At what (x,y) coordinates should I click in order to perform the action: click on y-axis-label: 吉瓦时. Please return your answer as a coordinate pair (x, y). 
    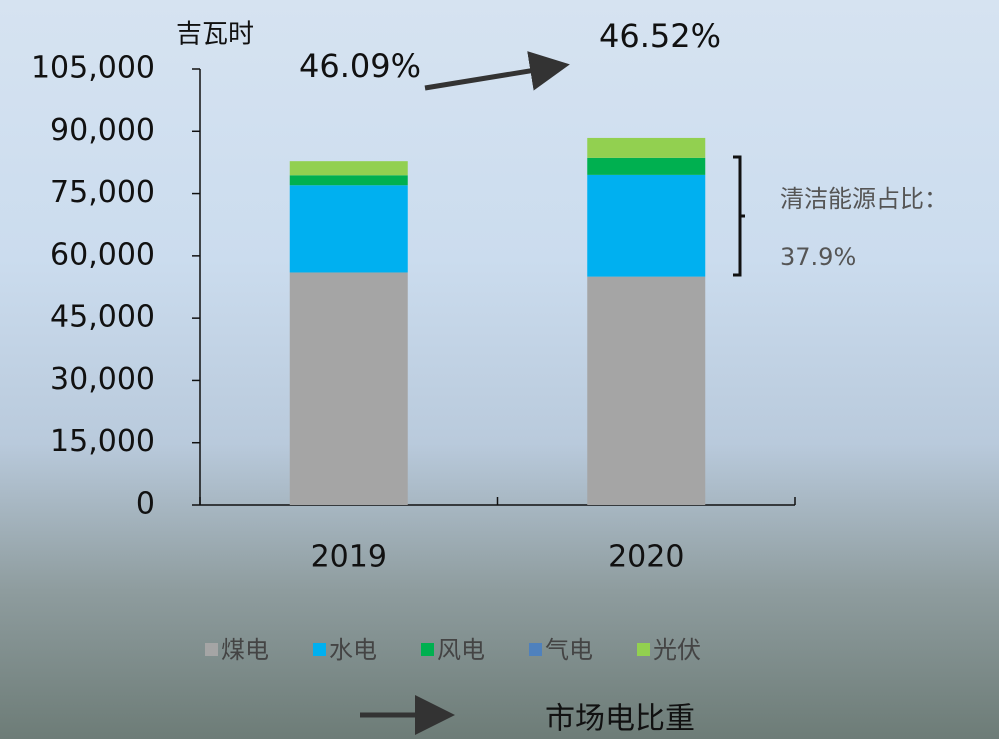
    Looking at the image, I should click on (215, 35).